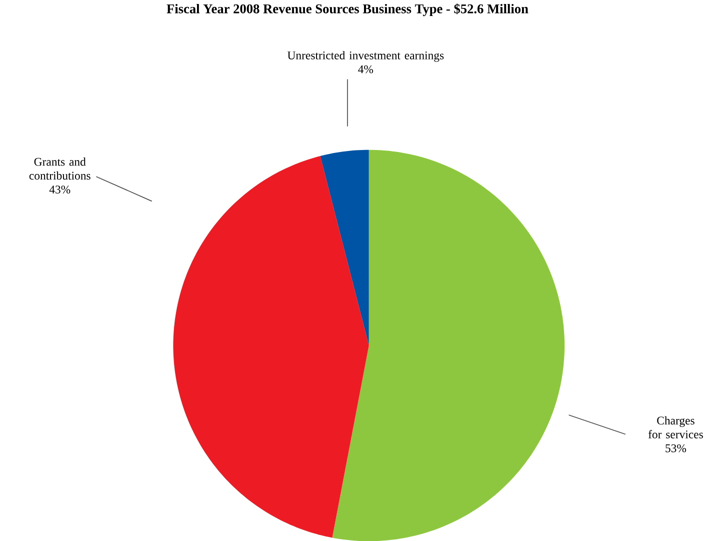 This screenshot has width=711, height=541. What do you see at coordinates (347, 9) in the screenshot?
I see `chart-title: Fiscal Year 2008 Revenue Sources Business Type - $52.6 Million` at bounding box center [347, 9].